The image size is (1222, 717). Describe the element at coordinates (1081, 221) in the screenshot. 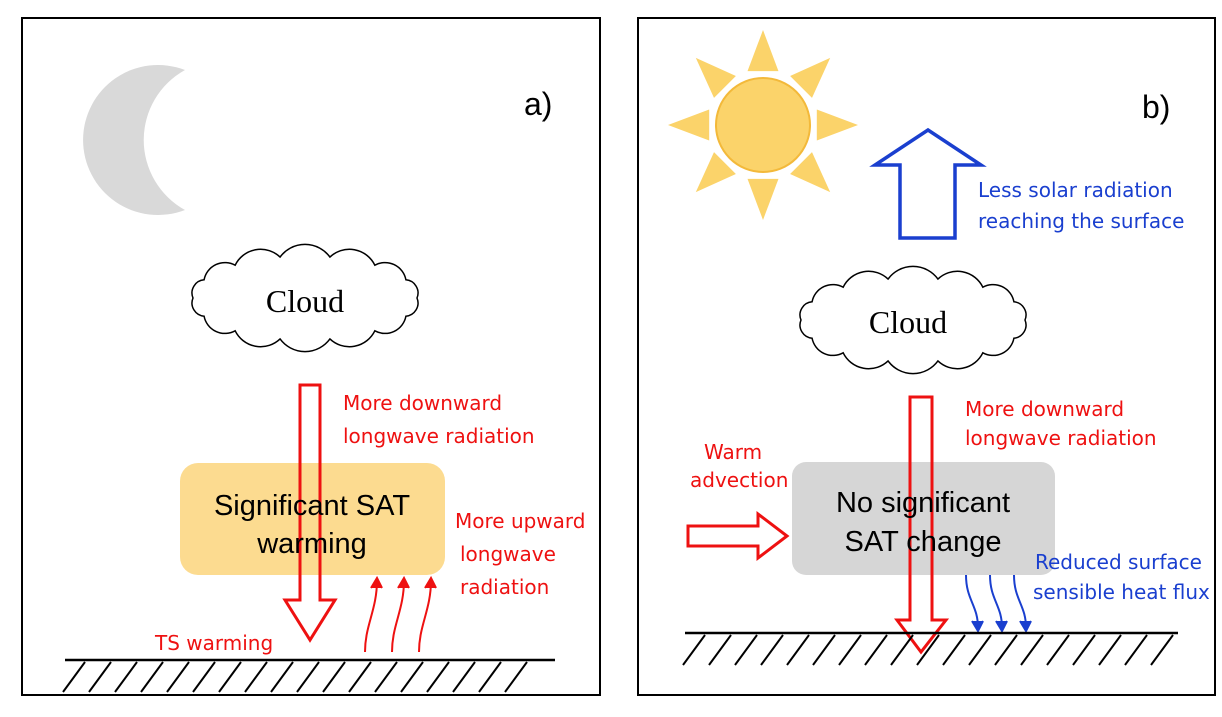

I see `annotation: reaching the surface` at that location.